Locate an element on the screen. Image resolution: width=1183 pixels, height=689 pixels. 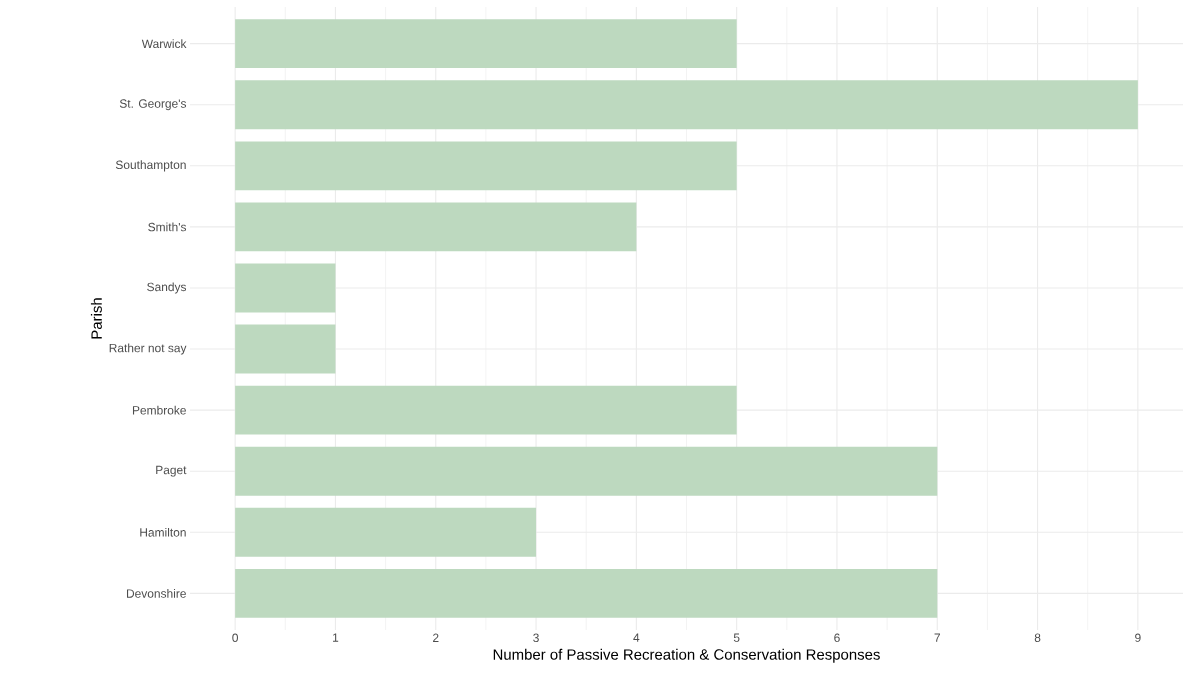
x-tick-label: 0 is located at coordinates (235, 637).